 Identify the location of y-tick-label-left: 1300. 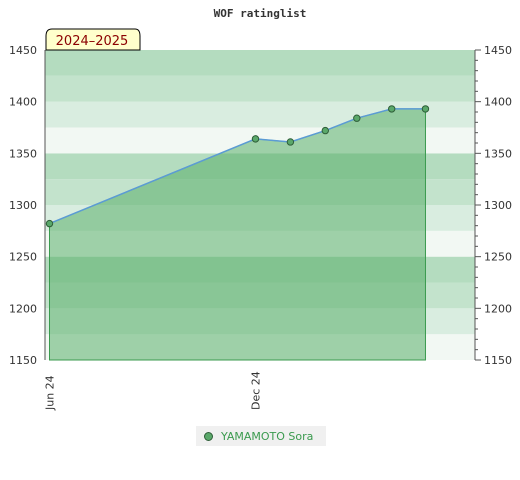
(23, 205).